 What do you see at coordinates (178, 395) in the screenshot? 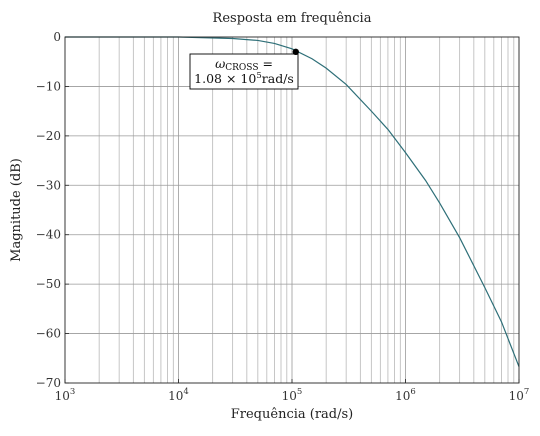
I see `x-tick-label: 10⁴` at bounding box center [178, 395].